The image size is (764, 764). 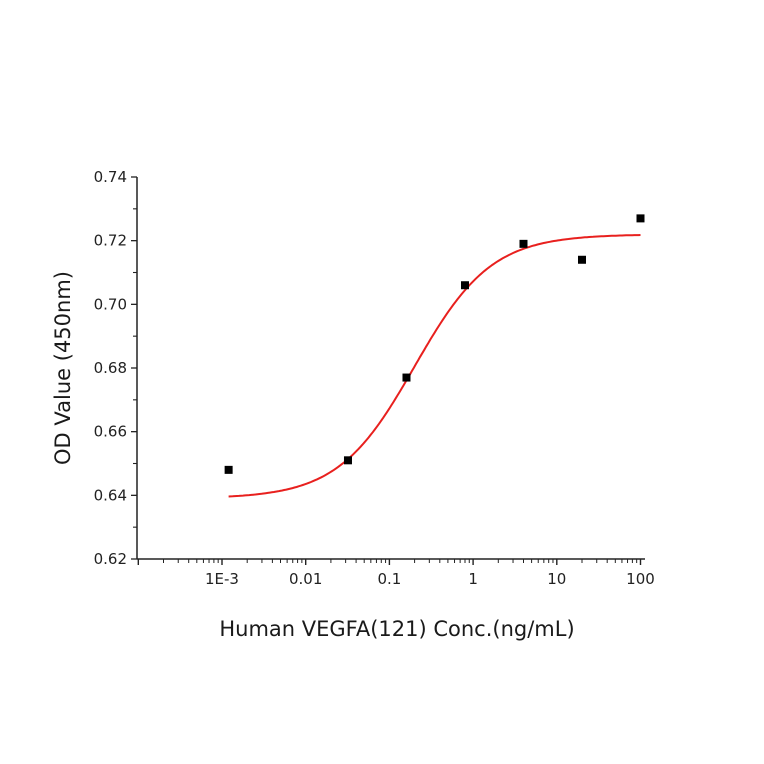 What do you see at coordinates (389, 579) in the screenshot?
I see `x-tick-label: 0.1` at bounding box center [389, 579].